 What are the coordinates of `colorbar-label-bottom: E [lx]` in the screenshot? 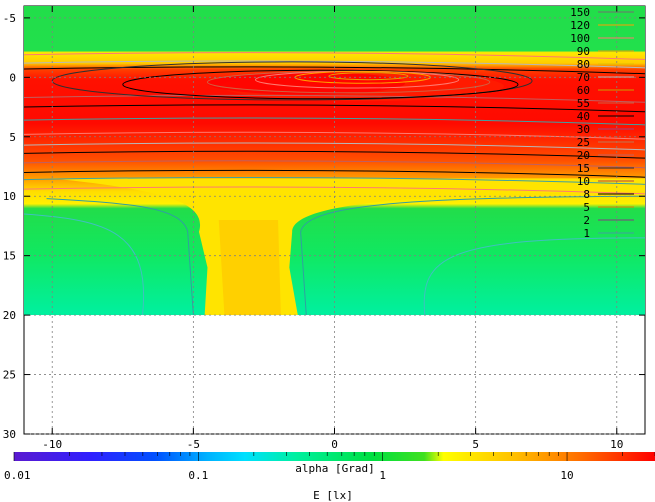 It's located at (333, 495).